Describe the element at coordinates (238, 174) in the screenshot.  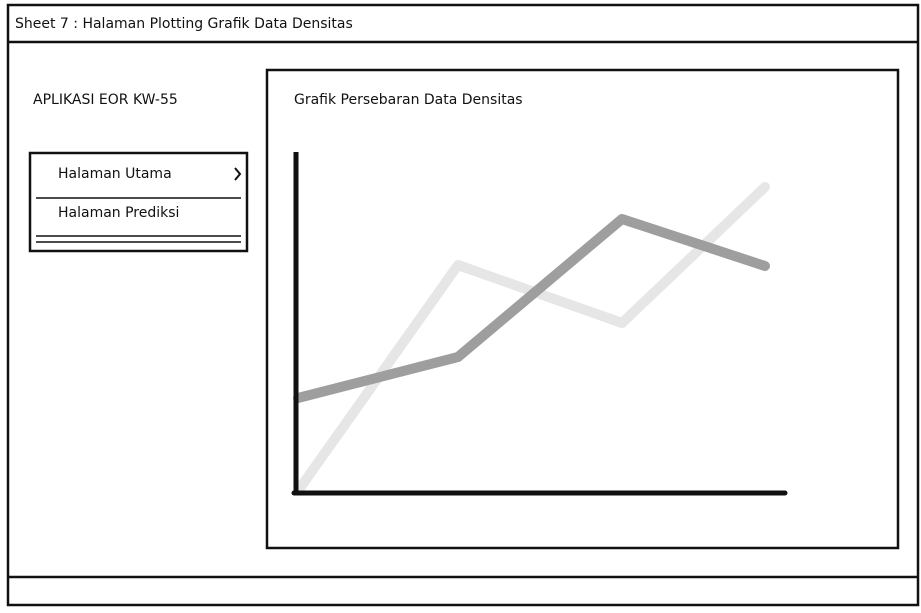
I see `chevron-icon` at that location.